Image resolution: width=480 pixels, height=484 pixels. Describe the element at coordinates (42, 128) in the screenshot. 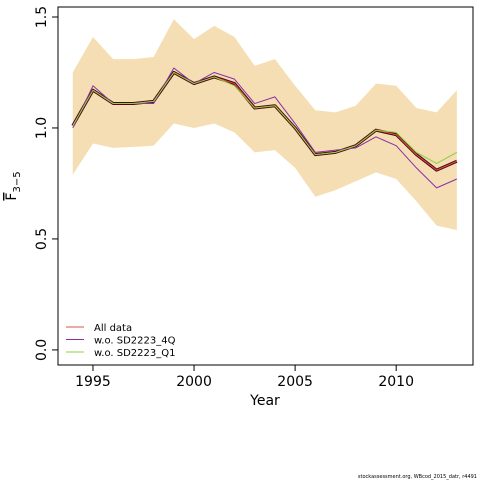

I see `y-tick-label: 1.0` at that location.